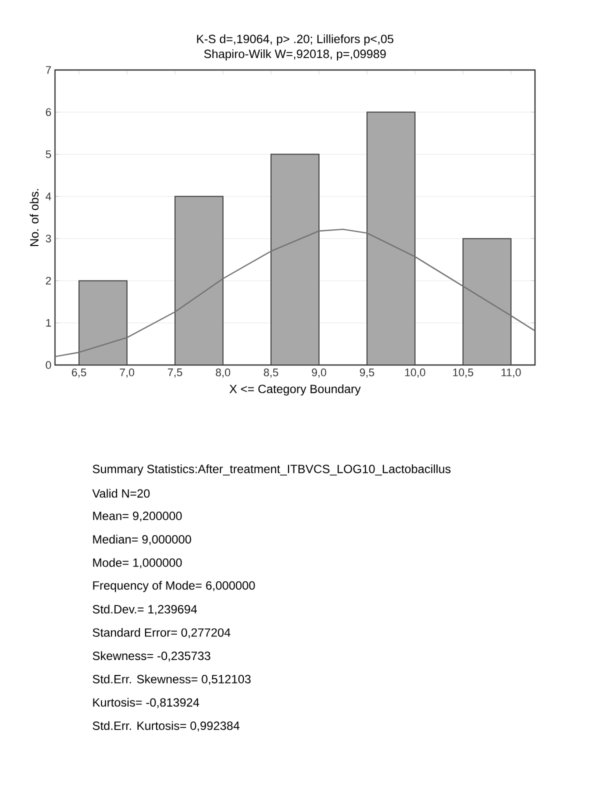  I want to click on y-tick-label: 1, so click(48, 323).